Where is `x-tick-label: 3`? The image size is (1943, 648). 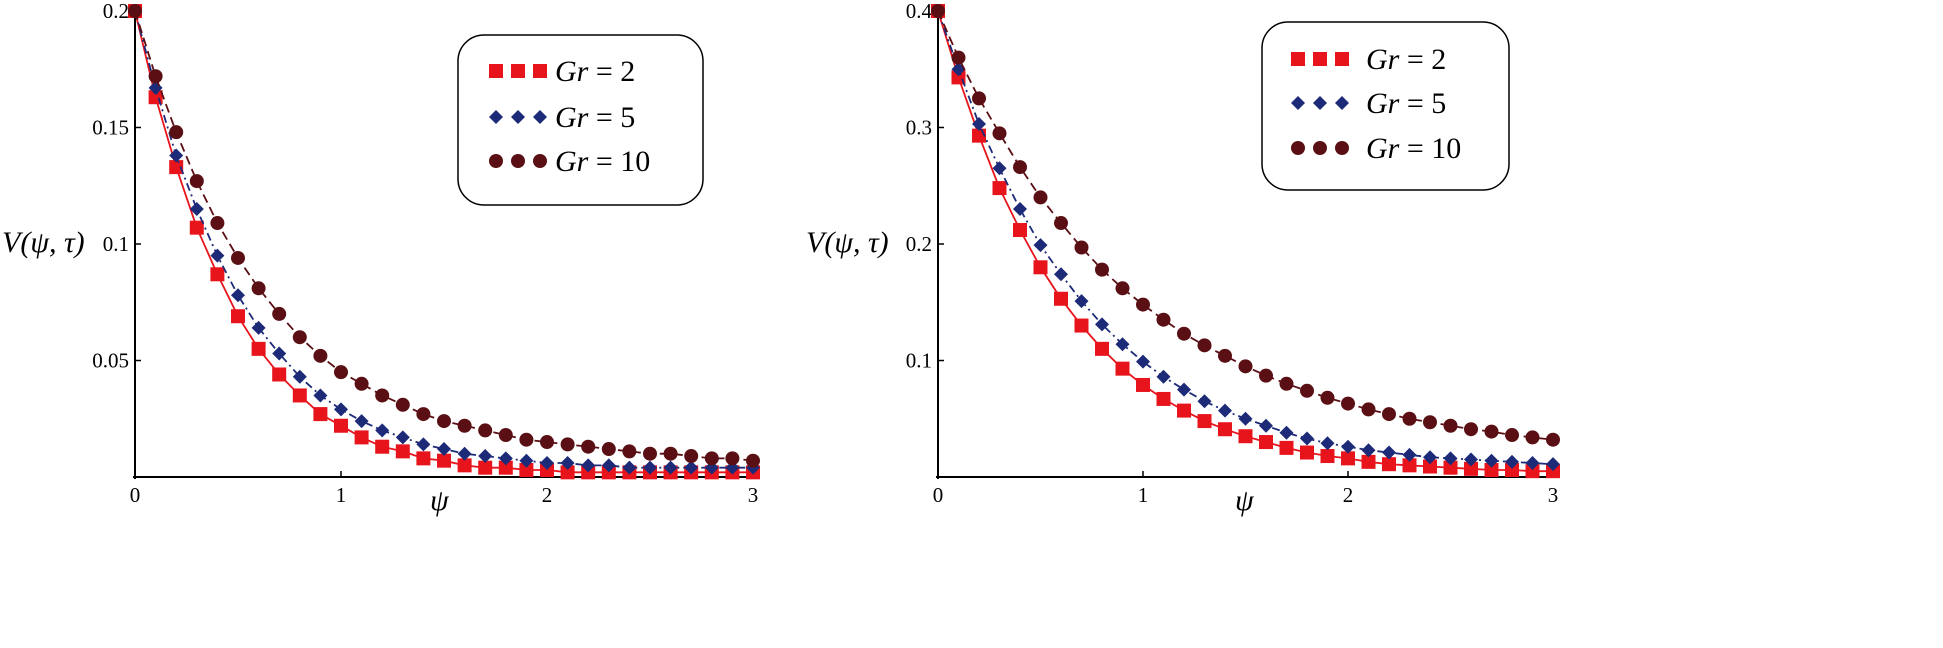
x-tick-label: 3 is located at coordinates (753, 495).